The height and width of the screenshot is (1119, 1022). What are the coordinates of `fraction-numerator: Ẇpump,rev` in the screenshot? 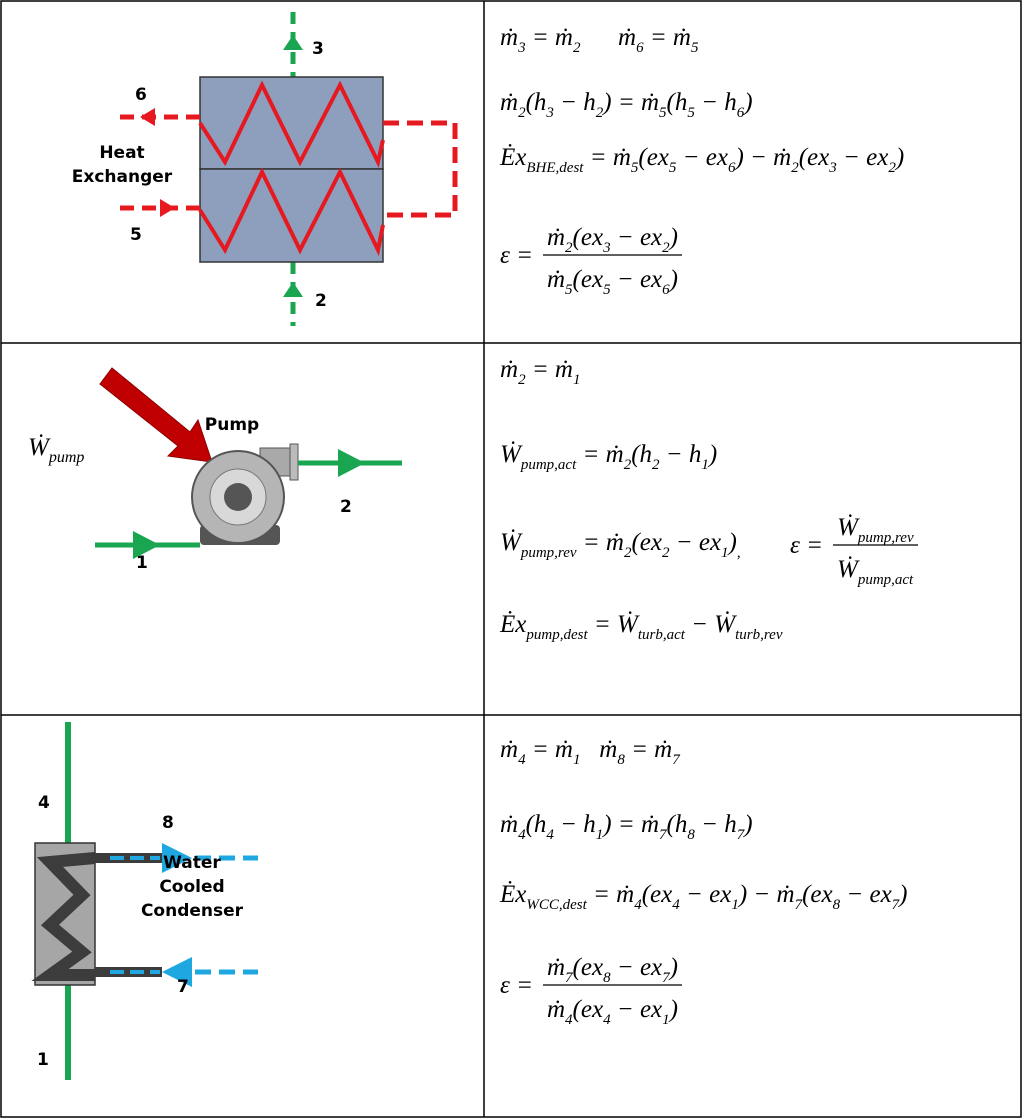 It's located at (875, 529).